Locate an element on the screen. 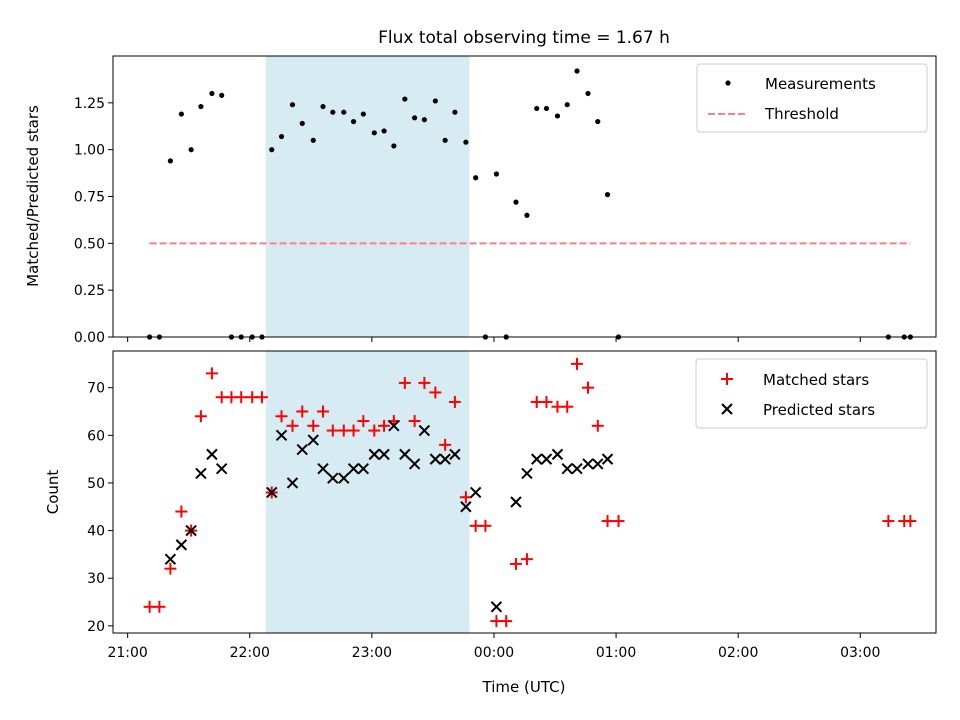 The height and width of the screenshot is (720, 960). bottom-legend-box is located at coordinates (811, 393).